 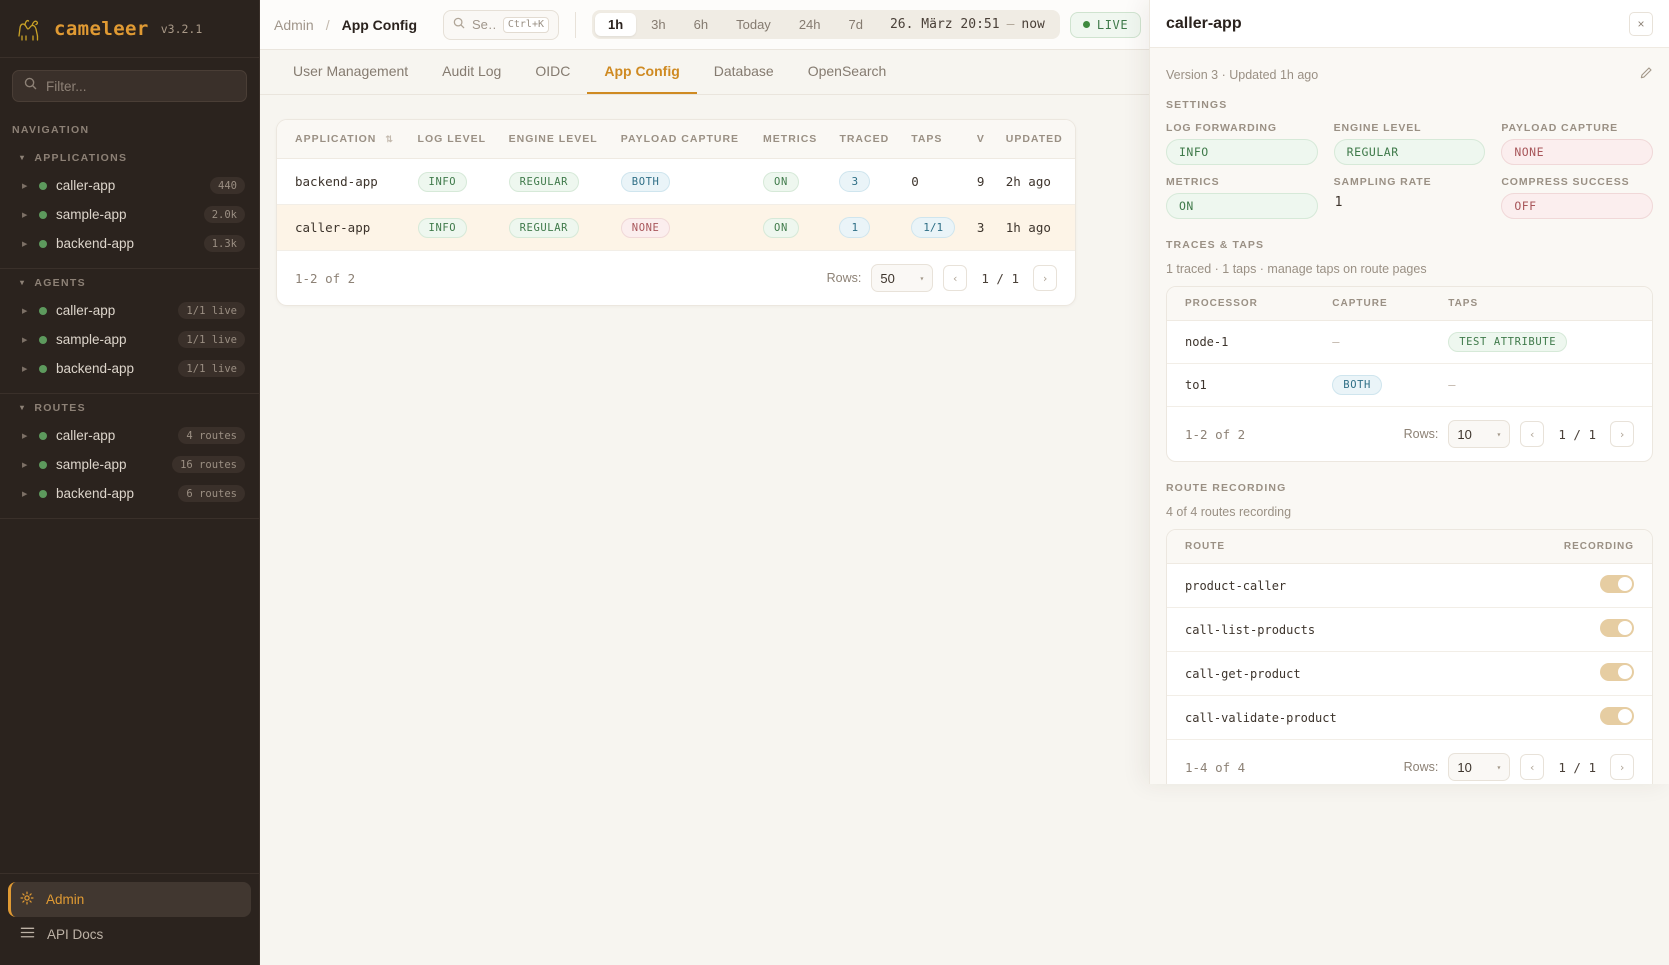 I want to click on tab-oidc: OIDC, so click(x=553, y=71).